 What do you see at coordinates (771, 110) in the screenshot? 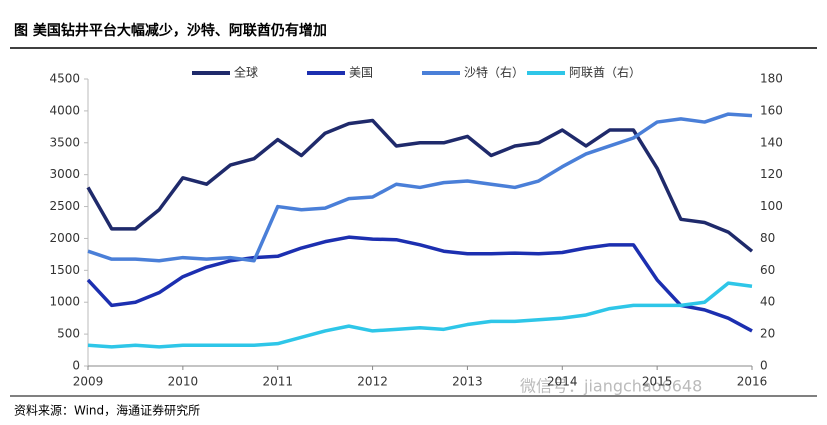
I see `y2-tick-label: 160` at bounding box center [771, 110].